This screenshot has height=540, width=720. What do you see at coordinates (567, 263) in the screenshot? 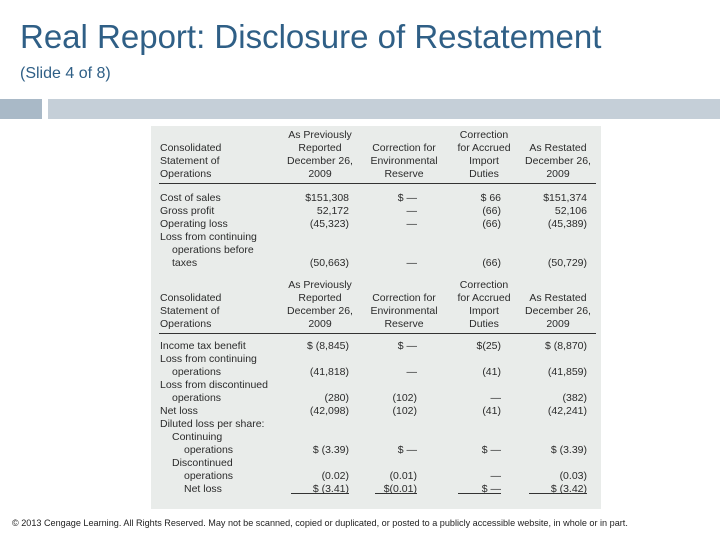
I see `table1-cell-rest: (50,729)` at bounding box center [567, 263].